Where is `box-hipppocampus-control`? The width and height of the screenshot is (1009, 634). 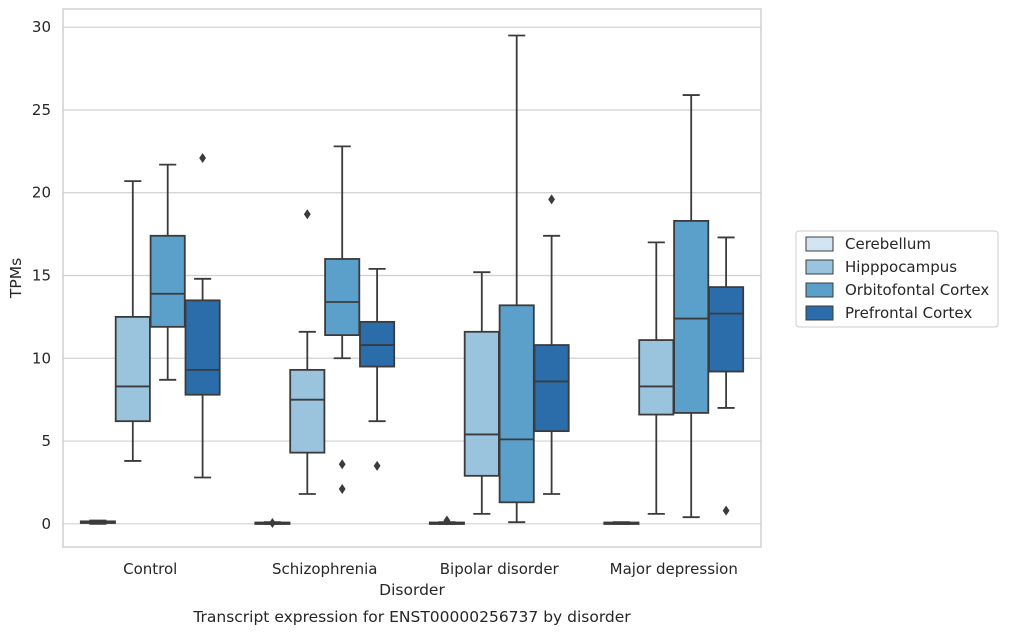
box-hipppocampus-control is located at coordinates (132, 321).